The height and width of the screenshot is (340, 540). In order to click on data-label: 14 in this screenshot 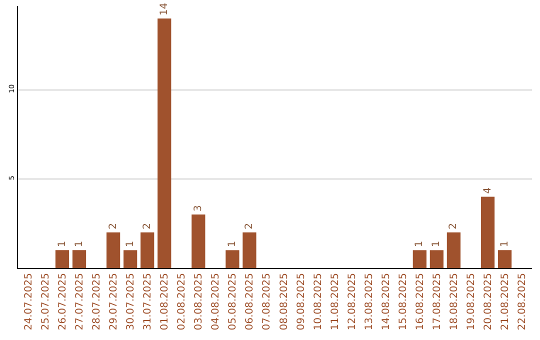, I will do `click(164, 9)`.